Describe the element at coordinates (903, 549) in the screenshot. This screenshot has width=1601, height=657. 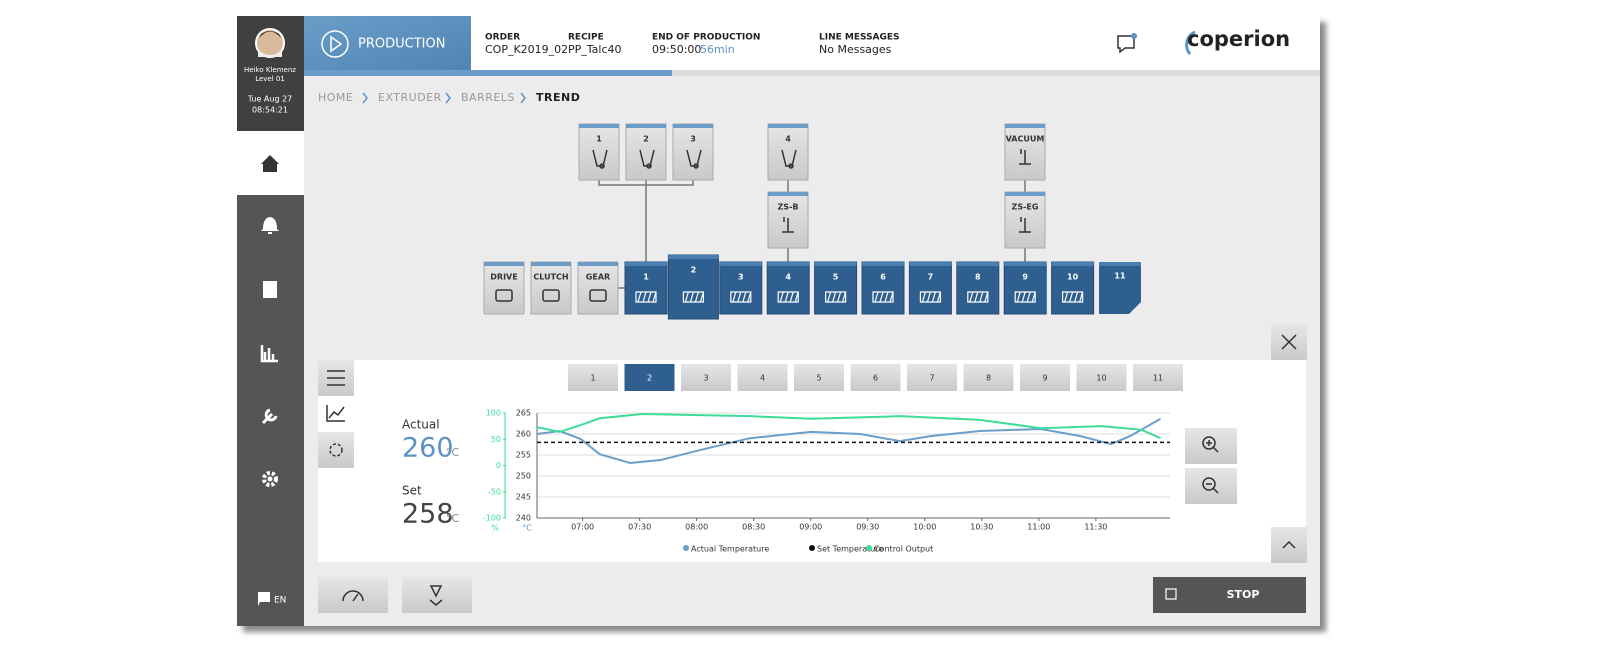
I see `legend-label: Control Output` at that location.